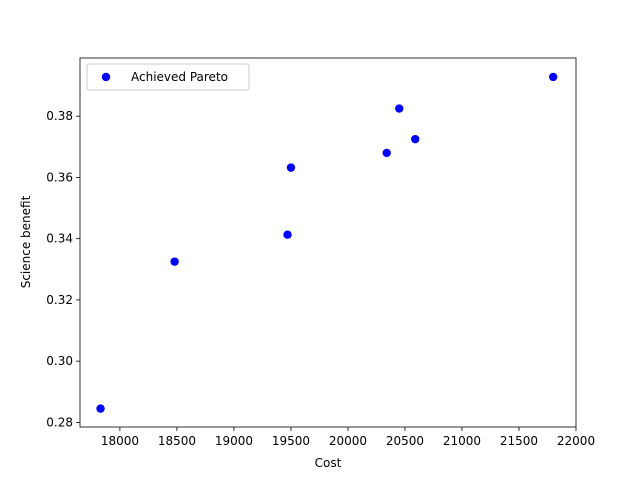  What do you see at coordinates (177, 441) in the screenshot?
I see `x-tick-label: 18500` at bounding box center [177, 441].